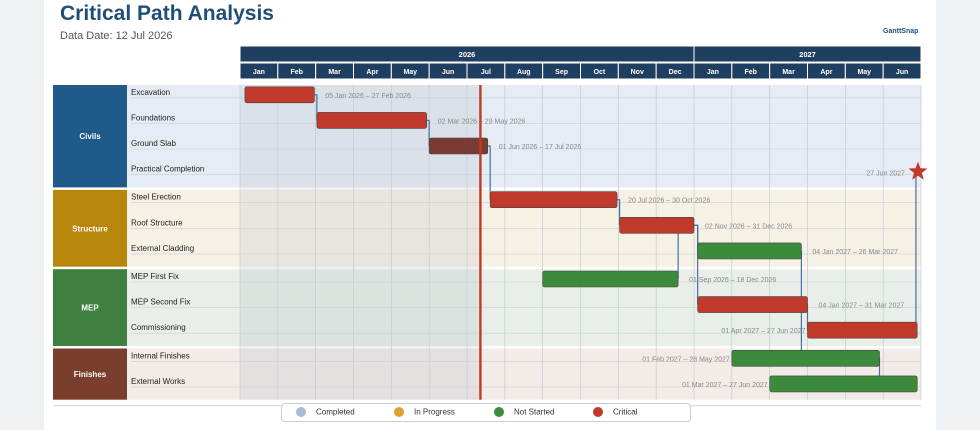  Describe the element at coordinates (153, 143) in the screenshot. I see `task-name: Ground Slab` at that location.